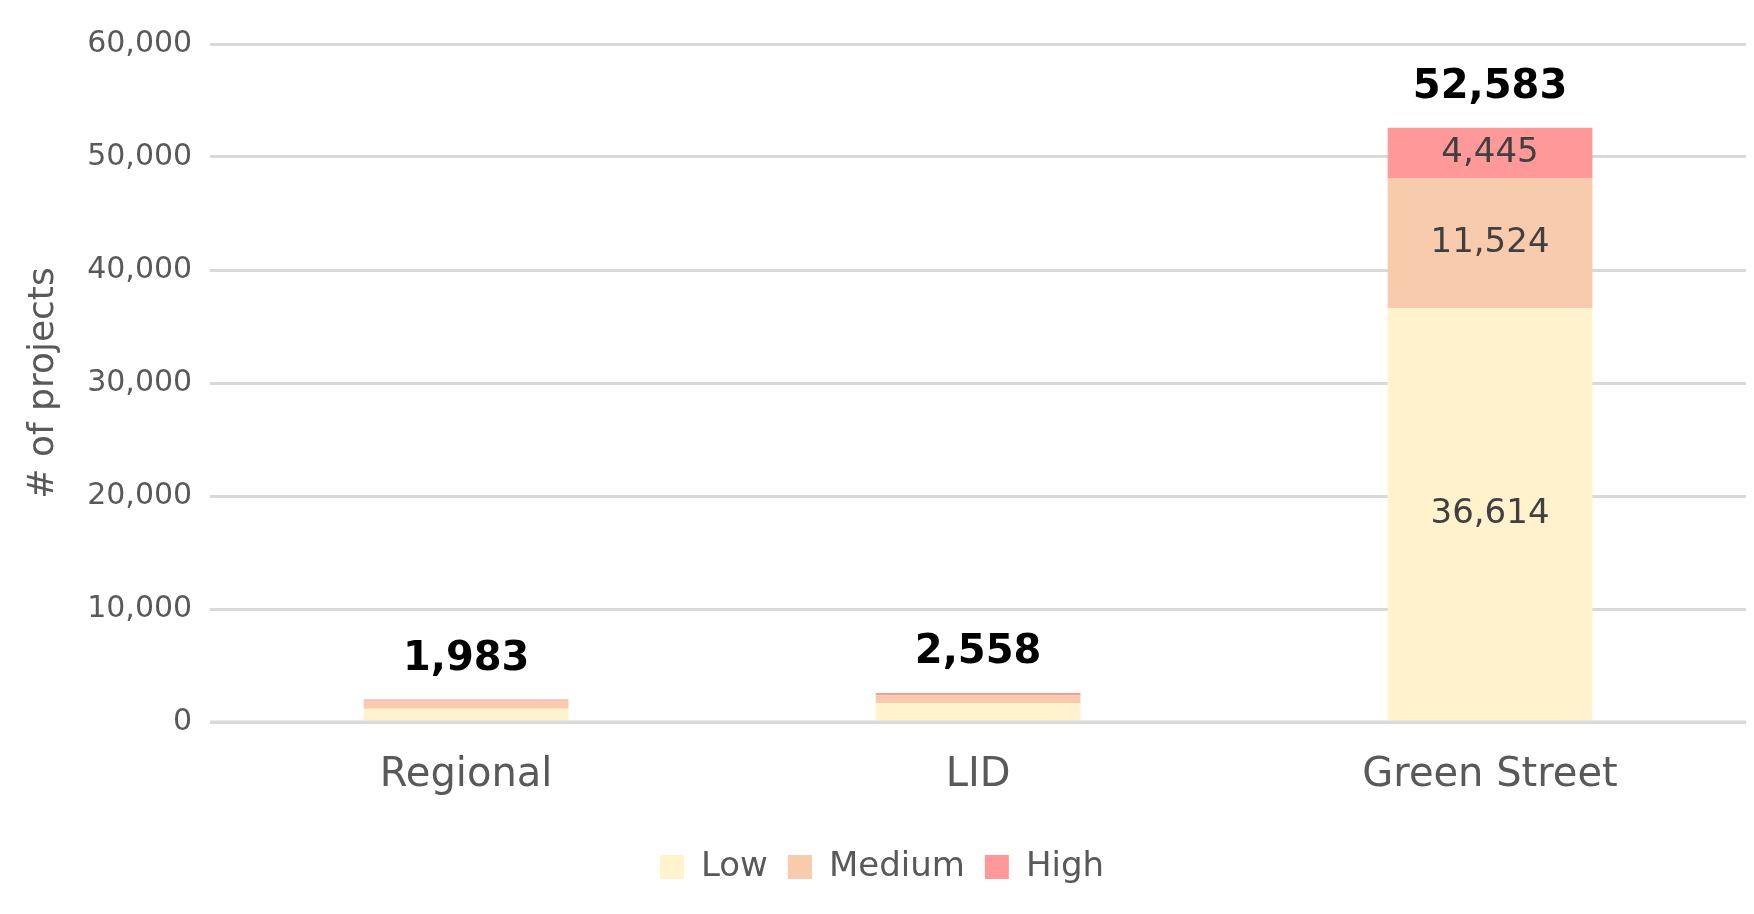 The height and width of the screenshot is (914, 1754). What do you see at coordinates (978, 772) in the screenshot?
I see `x-tick-label: LID` at bounding box center [978, 772].